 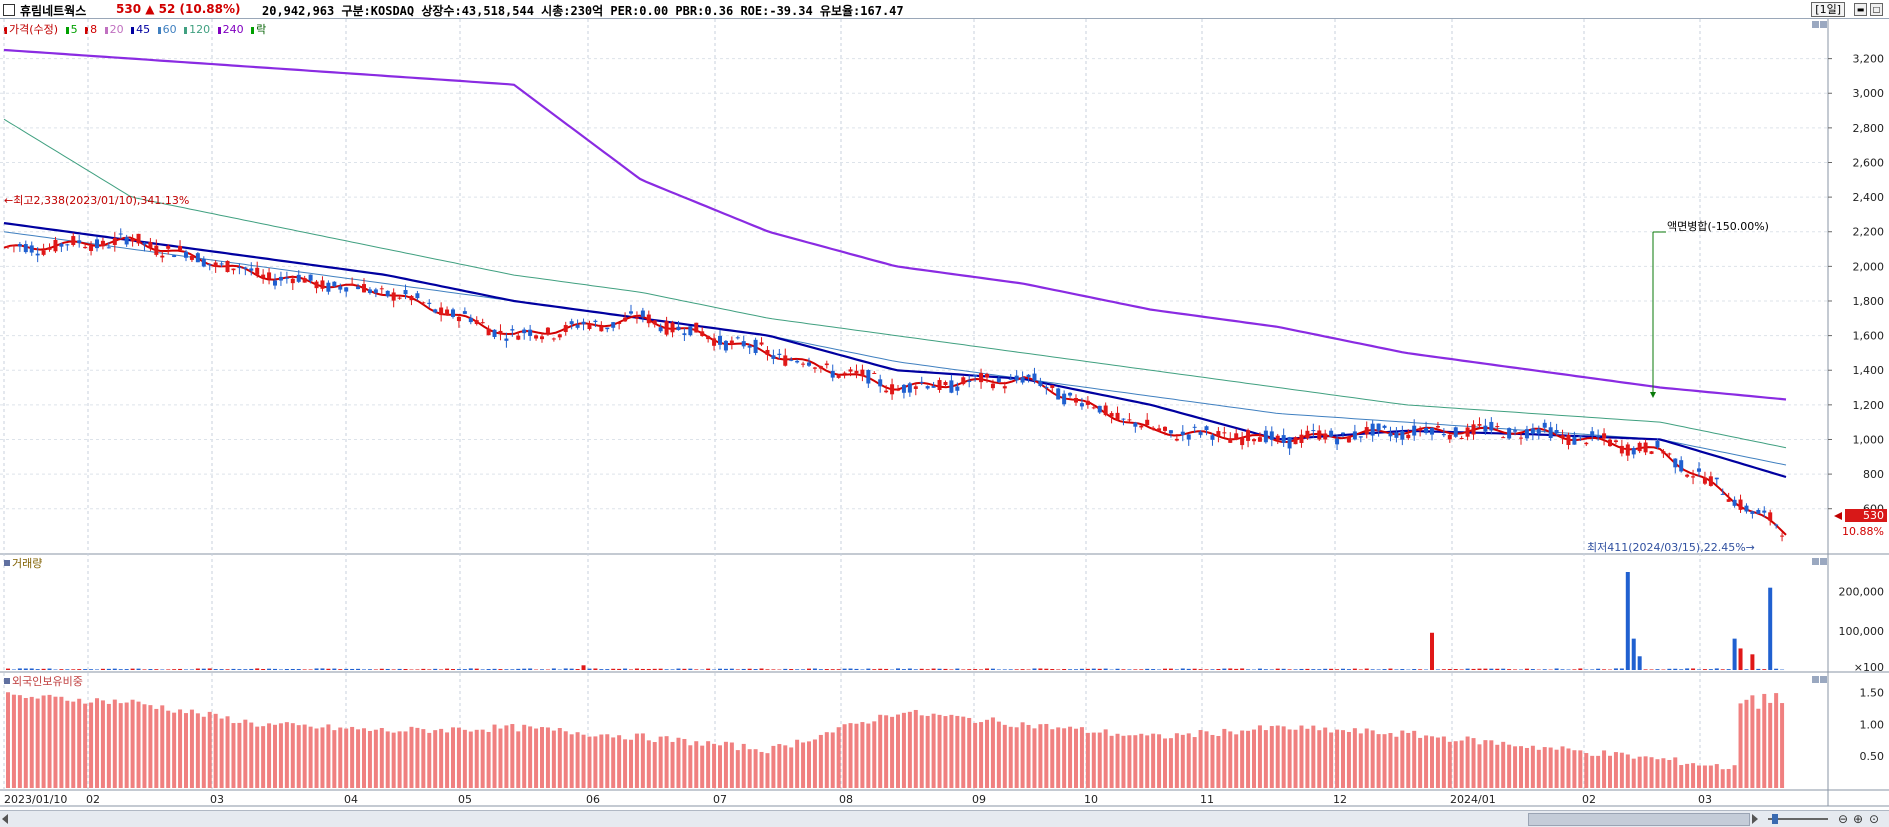 I want to click on zoom-in-icon: ⊕, so click(x=1858, y=819).